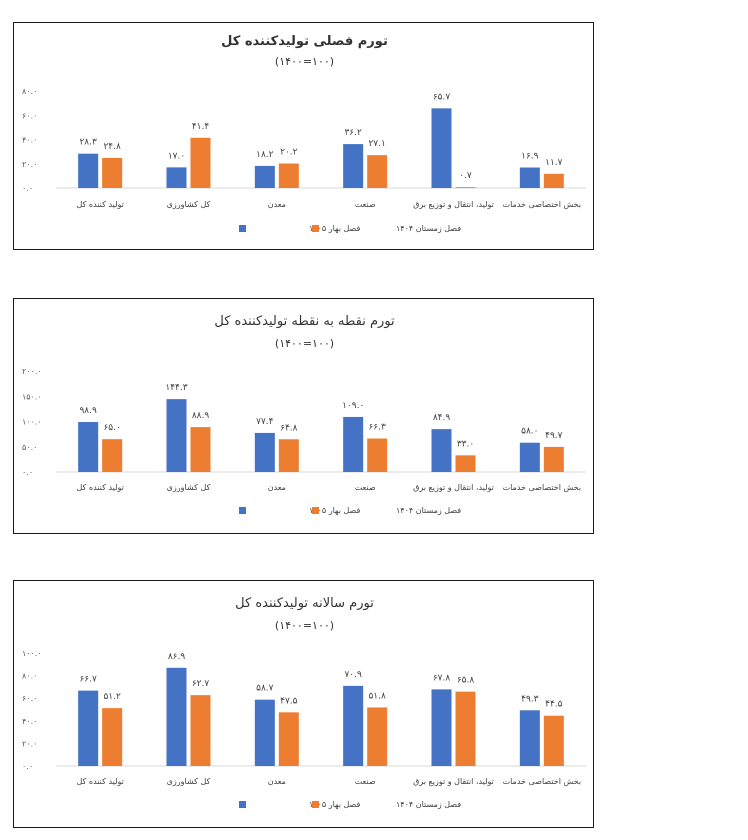 Image resolution: width=748 pixels, height=840 pixels. What do you see at coordinates (353, 675) in the screenshot?
I see `data-label: ۷۰.۹` at bounding box center [353, 675].